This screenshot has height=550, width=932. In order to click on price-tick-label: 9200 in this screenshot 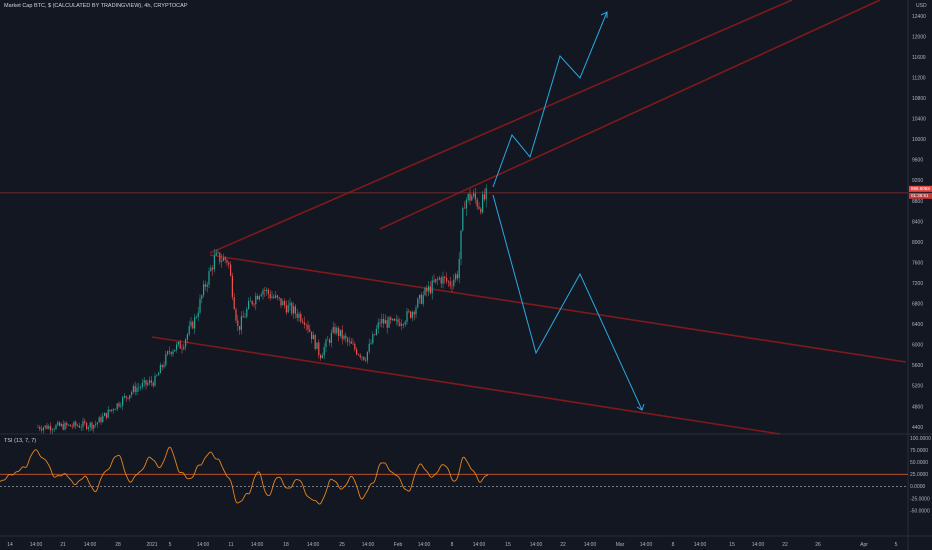, I will do `click(917, 181)`.